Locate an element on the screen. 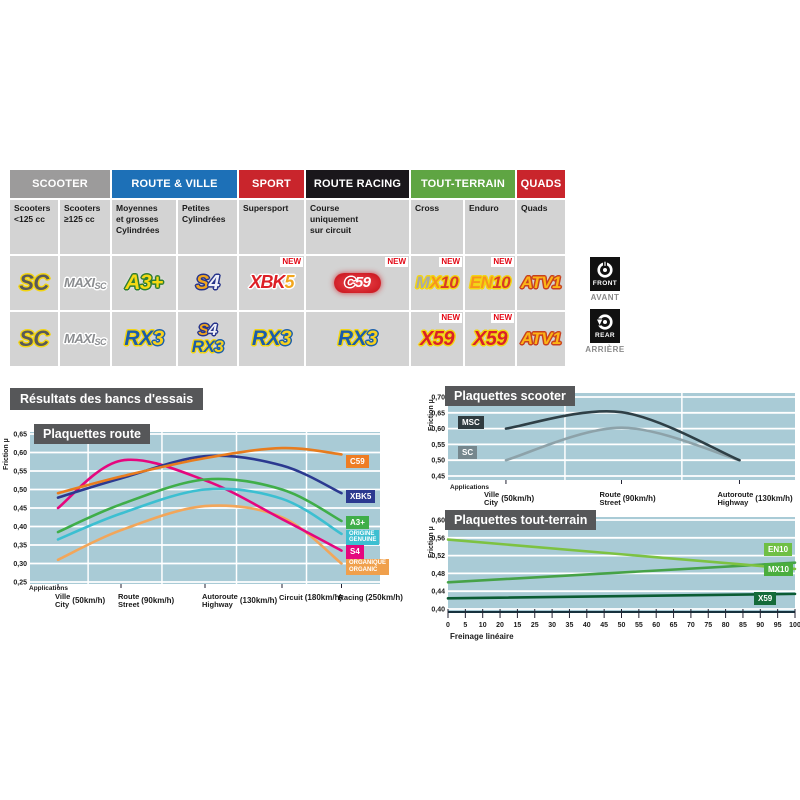 The height and width of the screenshot is (800, 800). series-label-s4: S4 is located at coordinates (355, 552).